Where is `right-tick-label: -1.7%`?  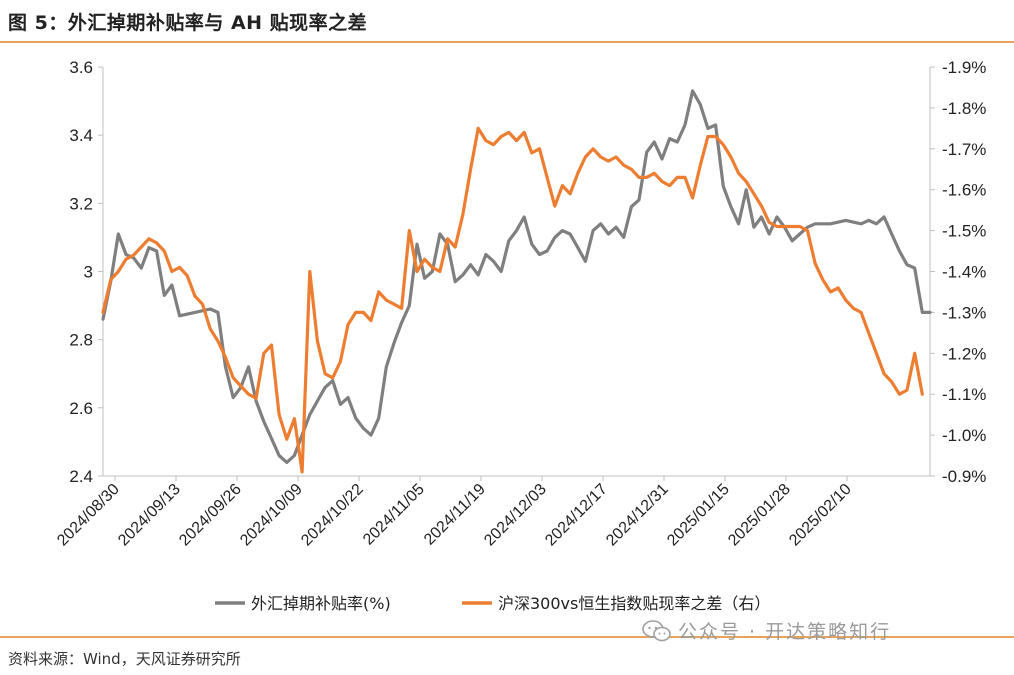 right-tick-label: -1.7% is located at coordinates (964, 149).